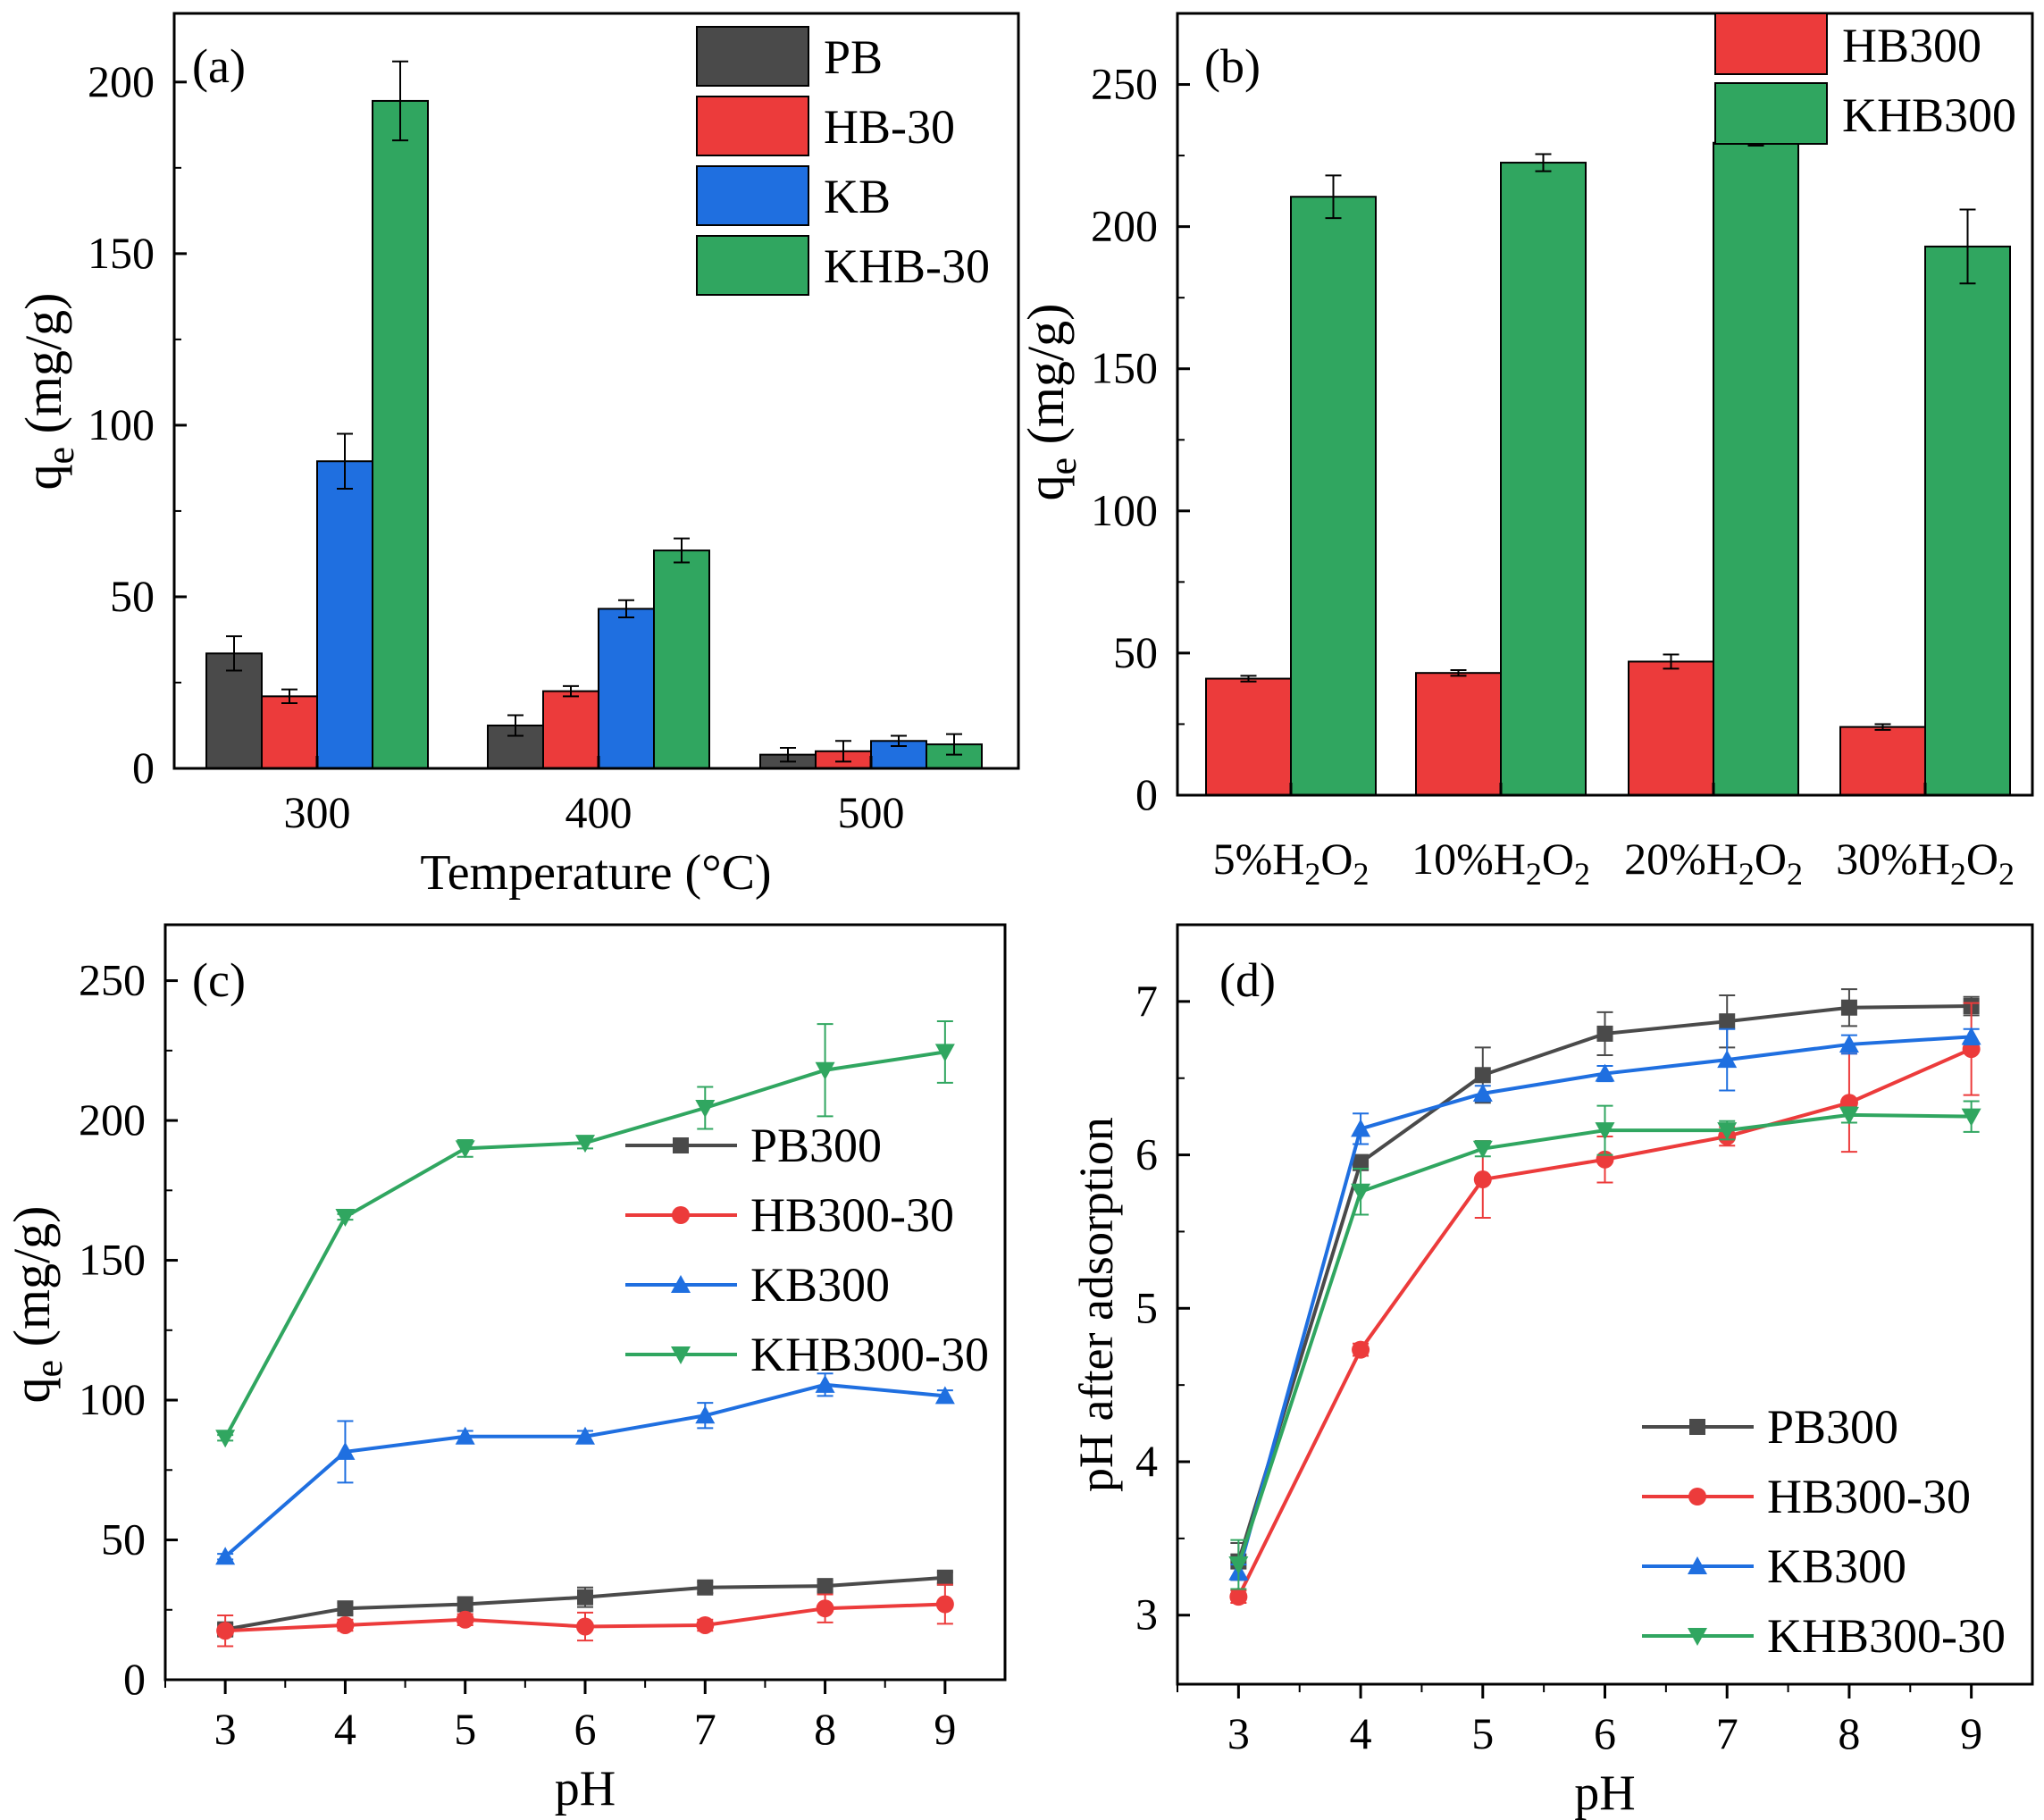  Describe the element at coordinates (857, 197) in the screenshot. I see `legend-a-label: KB` at that location.